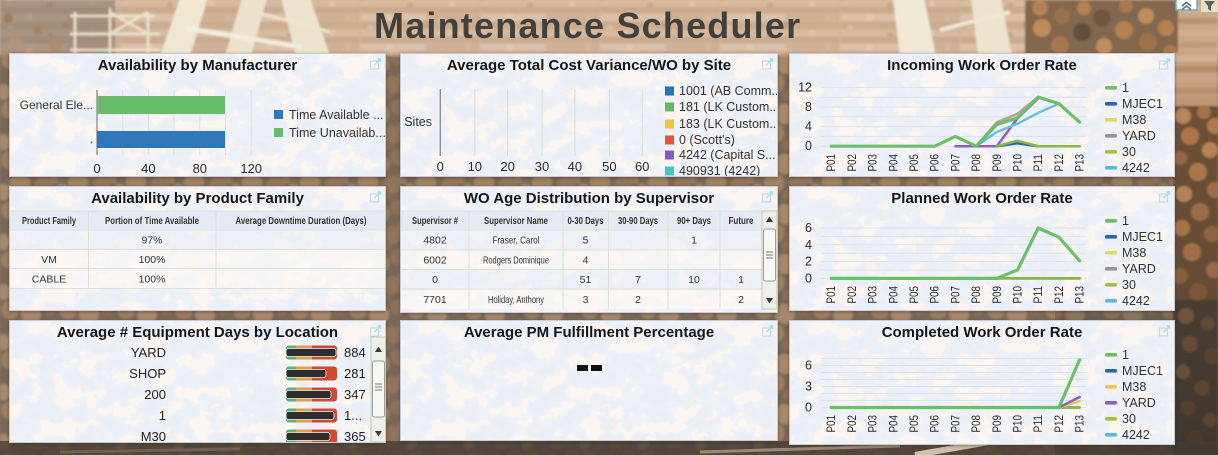  What do you see at coordinates (516, 261) in the screenshot?
I see `svg-text: Rodgers Dominique` at bounding box center [516, 261].